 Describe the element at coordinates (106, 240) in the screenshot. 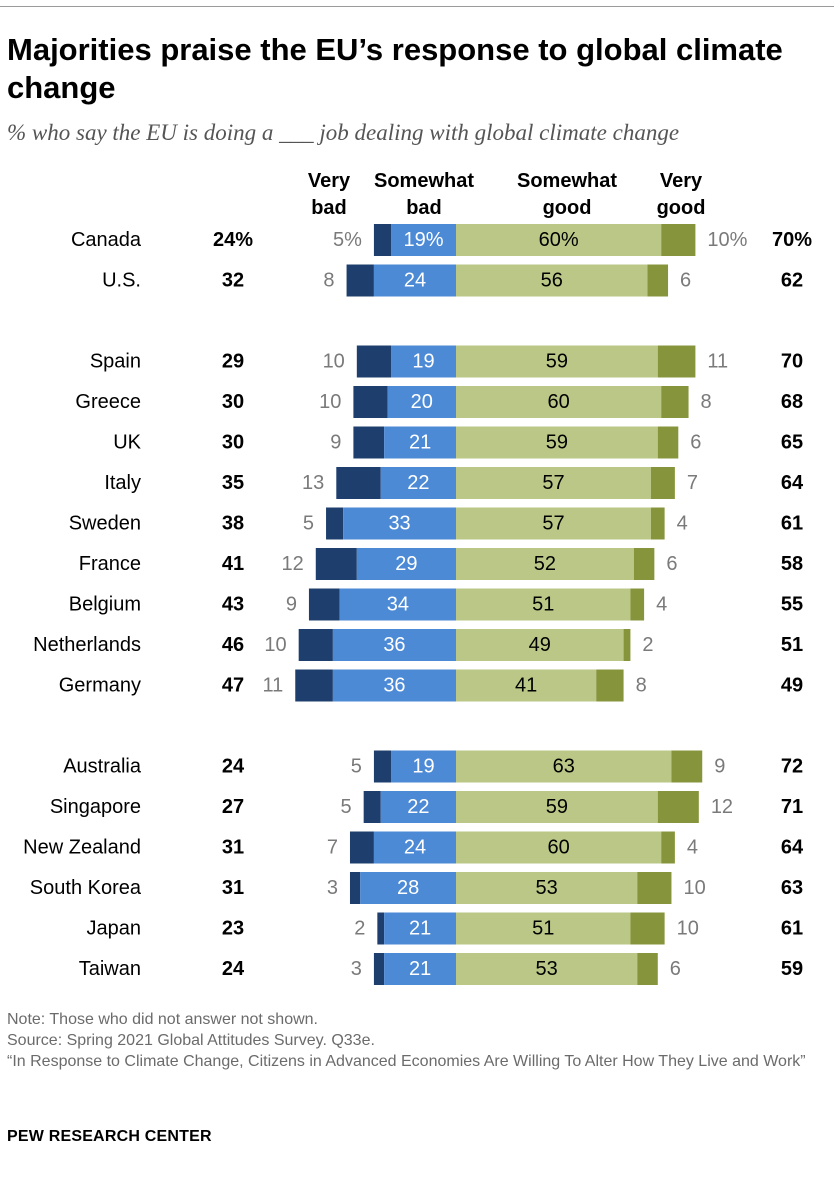

I see `country-label-canada: Canada` at that location.